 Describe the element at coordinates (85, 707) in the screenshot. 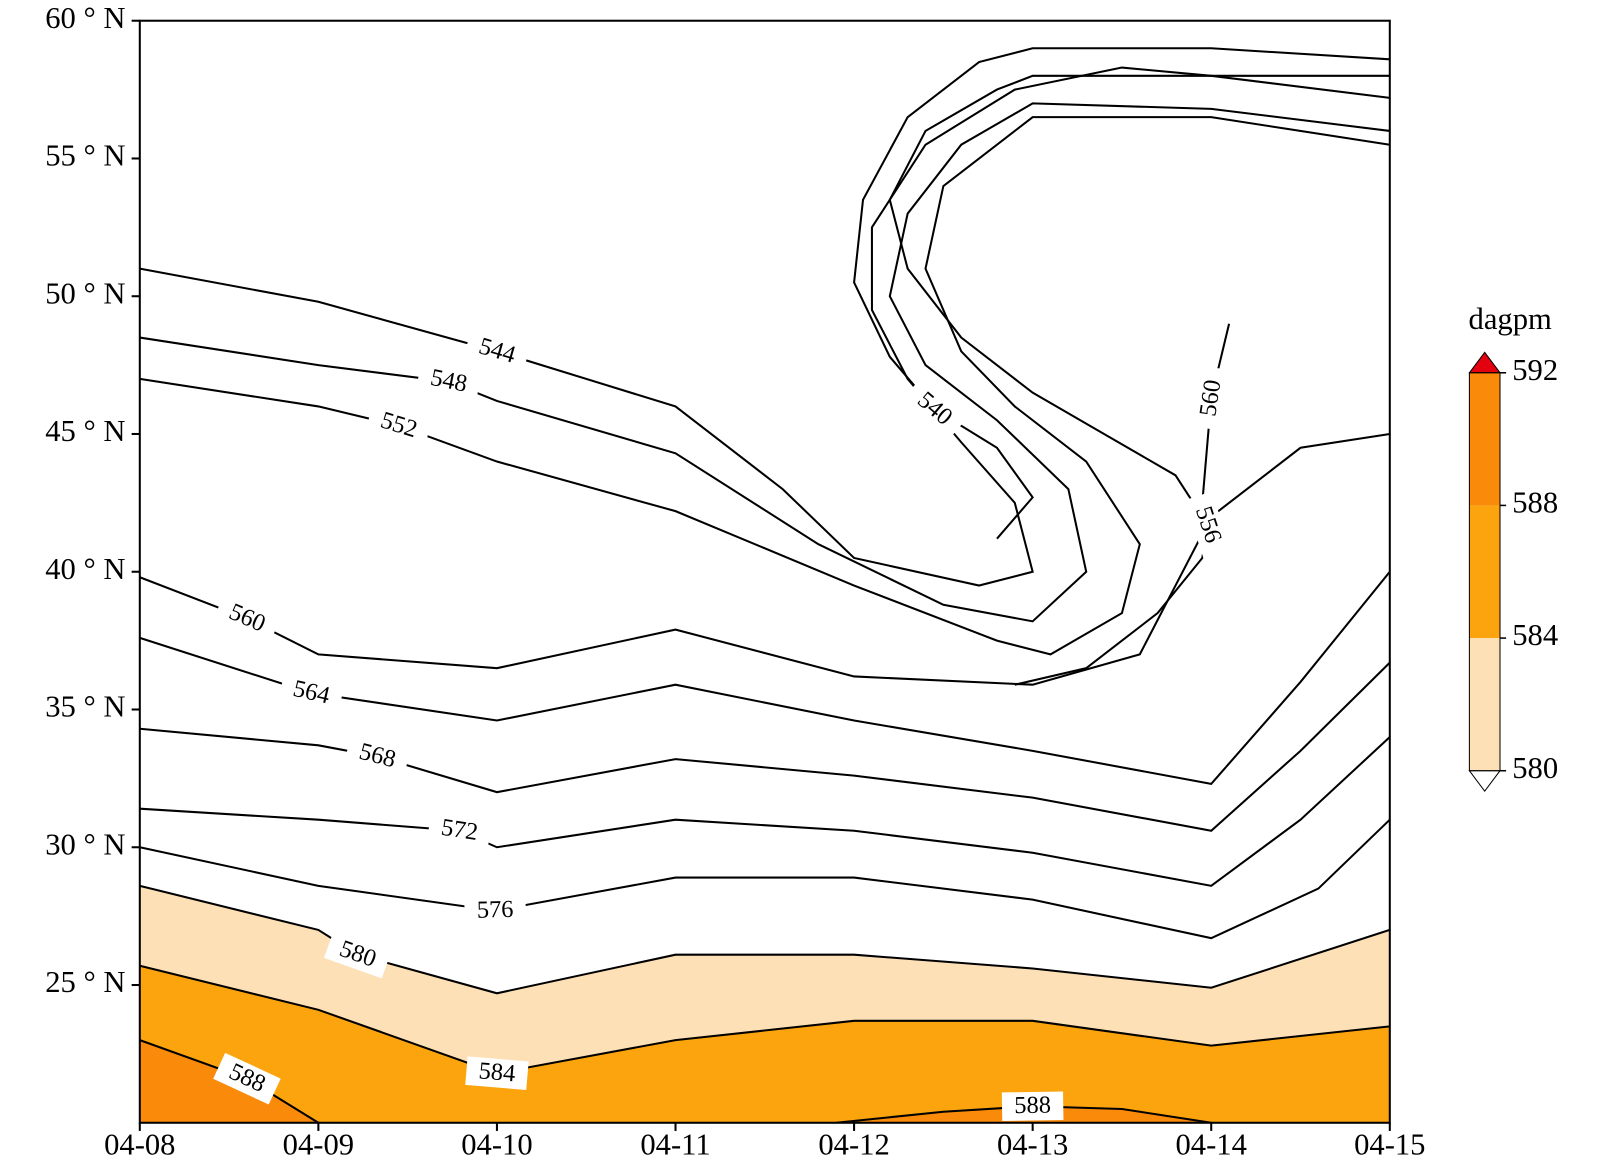

I see `y-tick-label: 35 ° N` at that location.